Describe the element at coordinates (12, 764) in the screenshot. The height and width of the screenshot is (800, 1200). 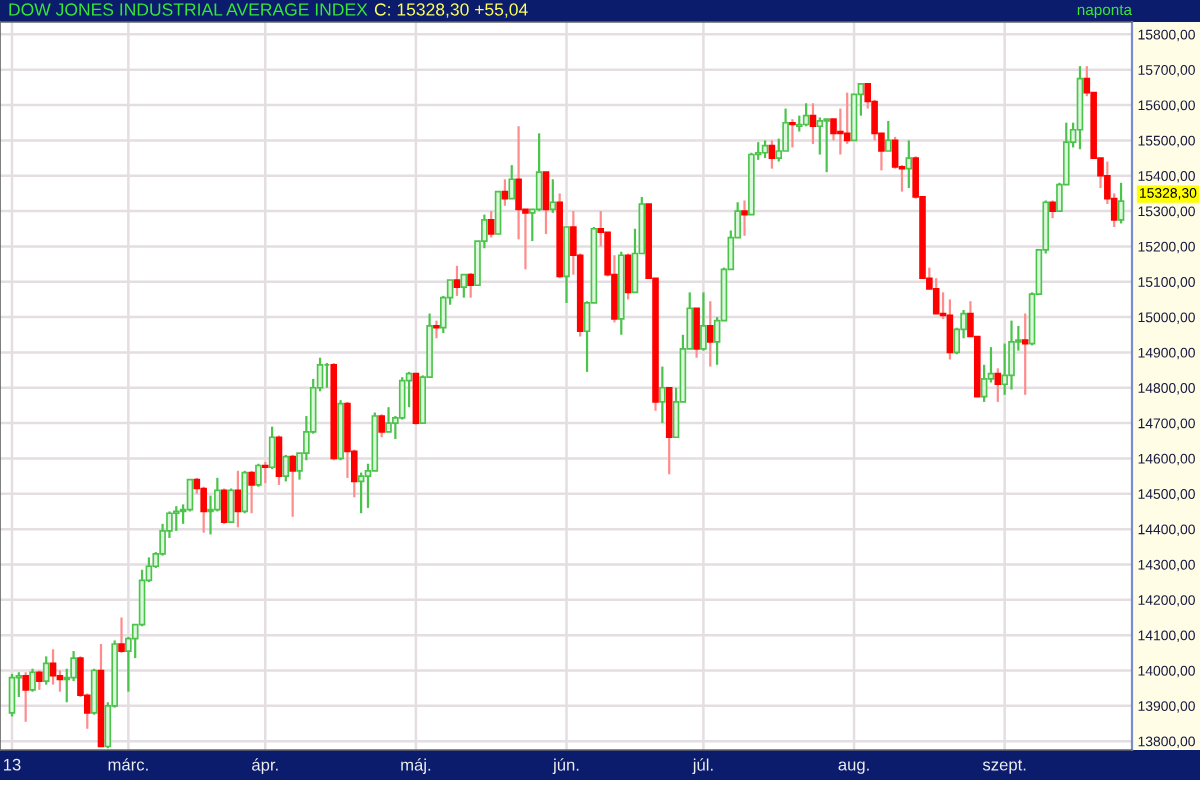
I see `x-tick-label: 13` at that location.